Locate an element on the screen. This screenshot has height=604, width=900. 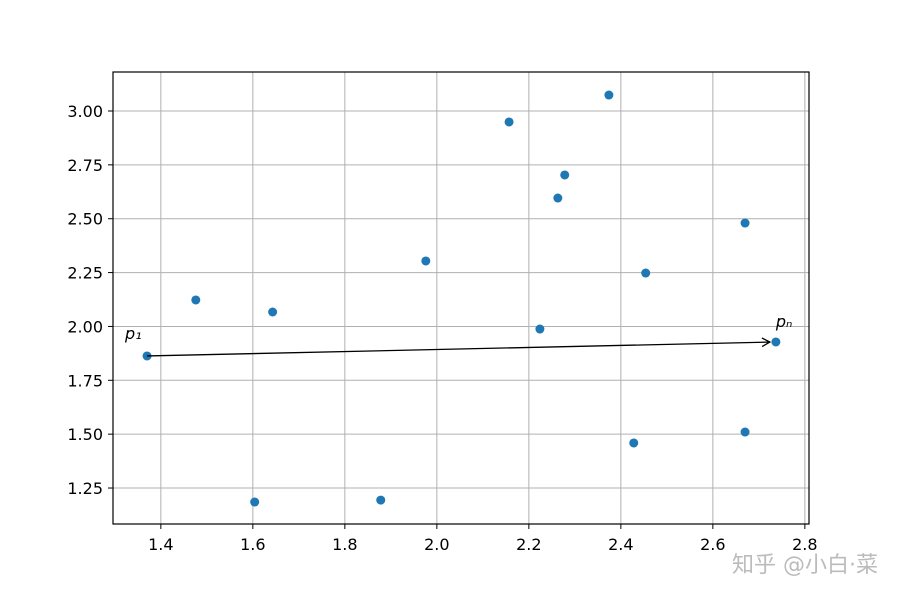
y-tick-label: 1.75 is located at coordinates (85, 380).